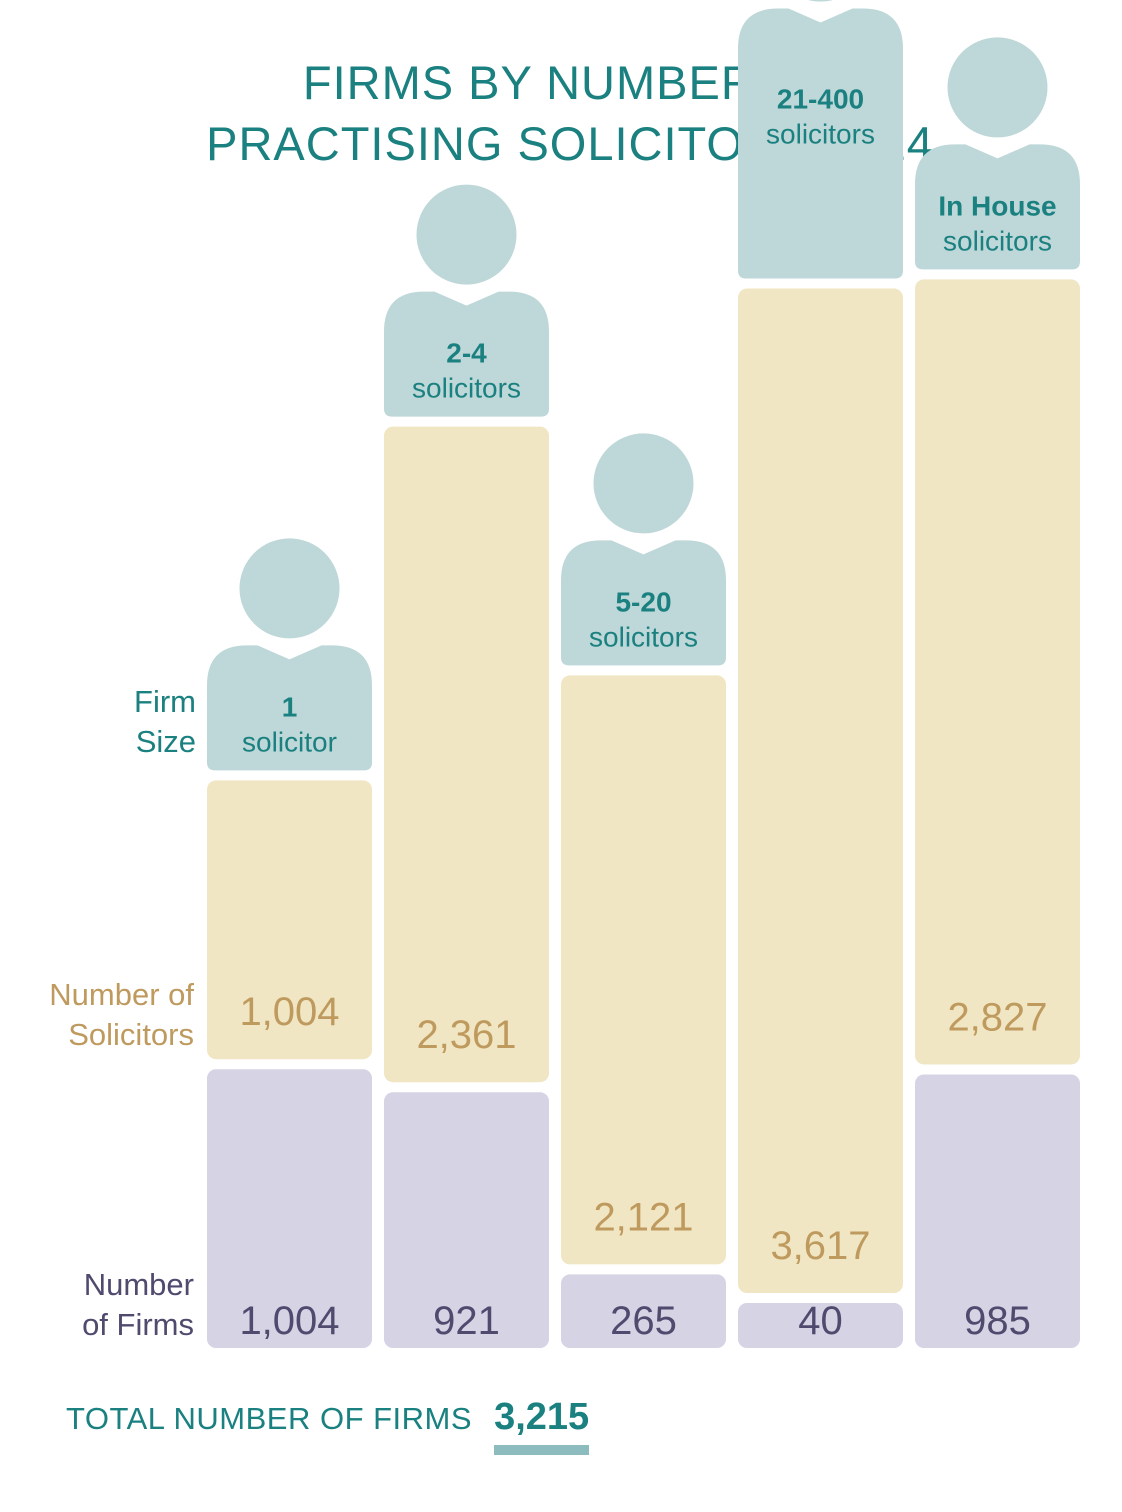  Describe the element at coordinates (143, 722) in the screenshot. I see `row-label-firm-size: Firm Size` at that location.